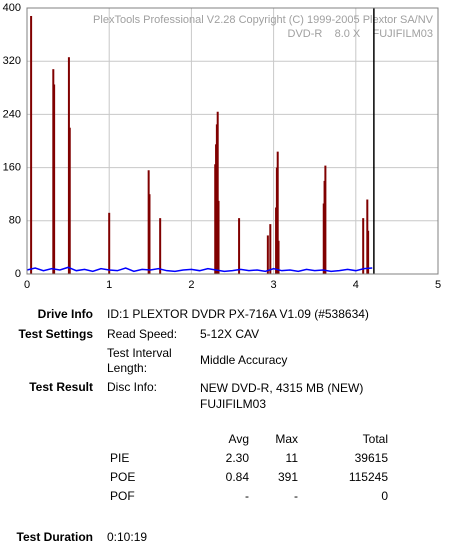 The width and height of the screenshot is (449, 548). I want to click on x-tick-label: 0, so click(27, 285).